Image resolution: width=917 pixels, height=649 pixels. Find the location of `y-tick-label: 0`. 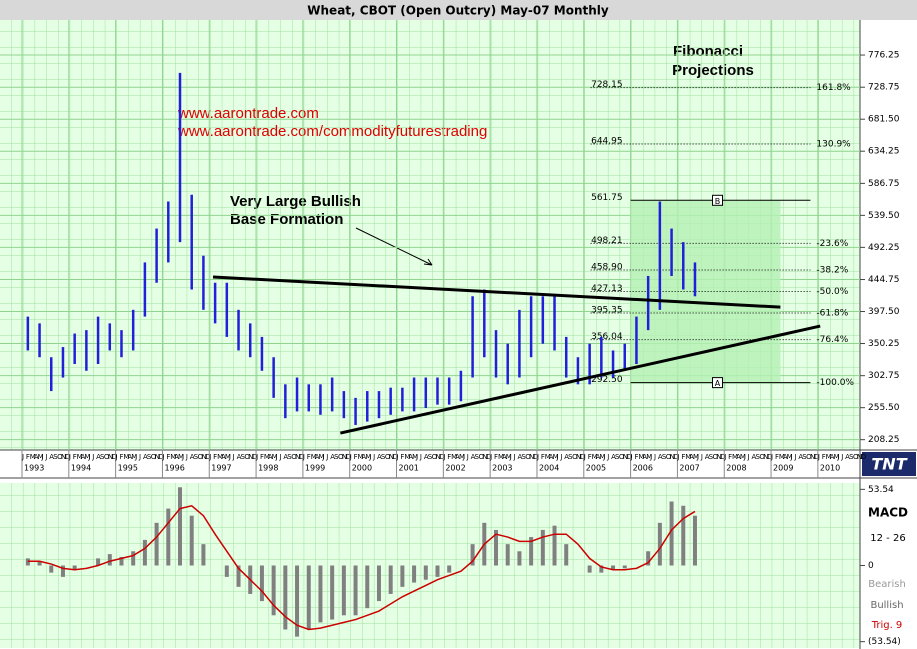

y-tick-label: 0 is located at coordinates (871, 566).